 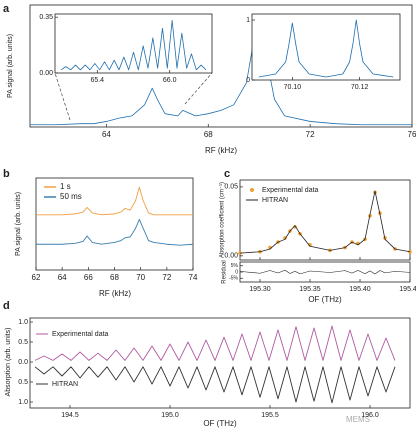 What do you see at coordinates (23, 362) in the screenshot?
I see `y-tick-label: 0.0` at bounding box center [23, 362].